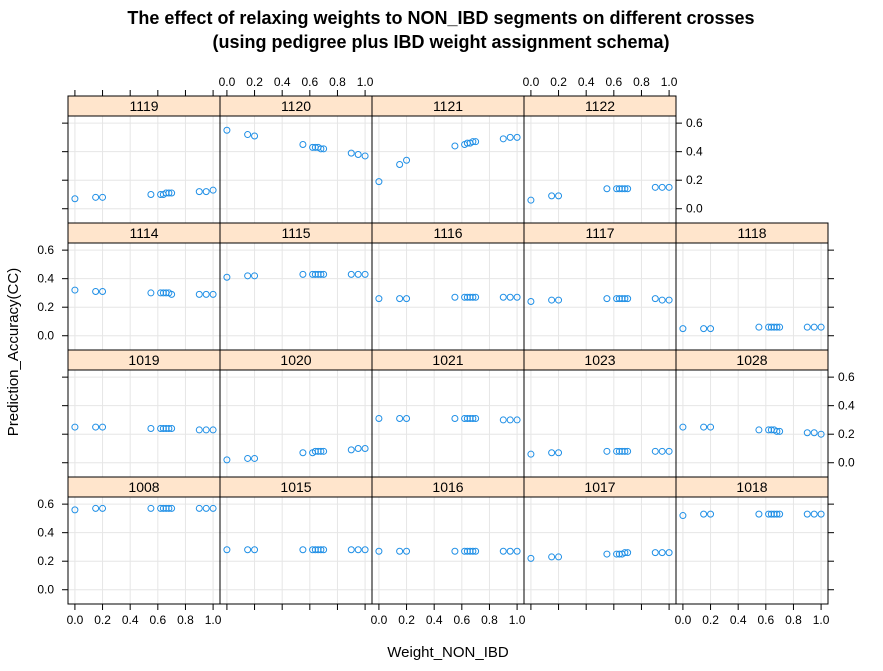  What do you see at coordinates (143, 106) in the screenshot?
I see `panel-label: 1119` at bounding box center [143, 106].